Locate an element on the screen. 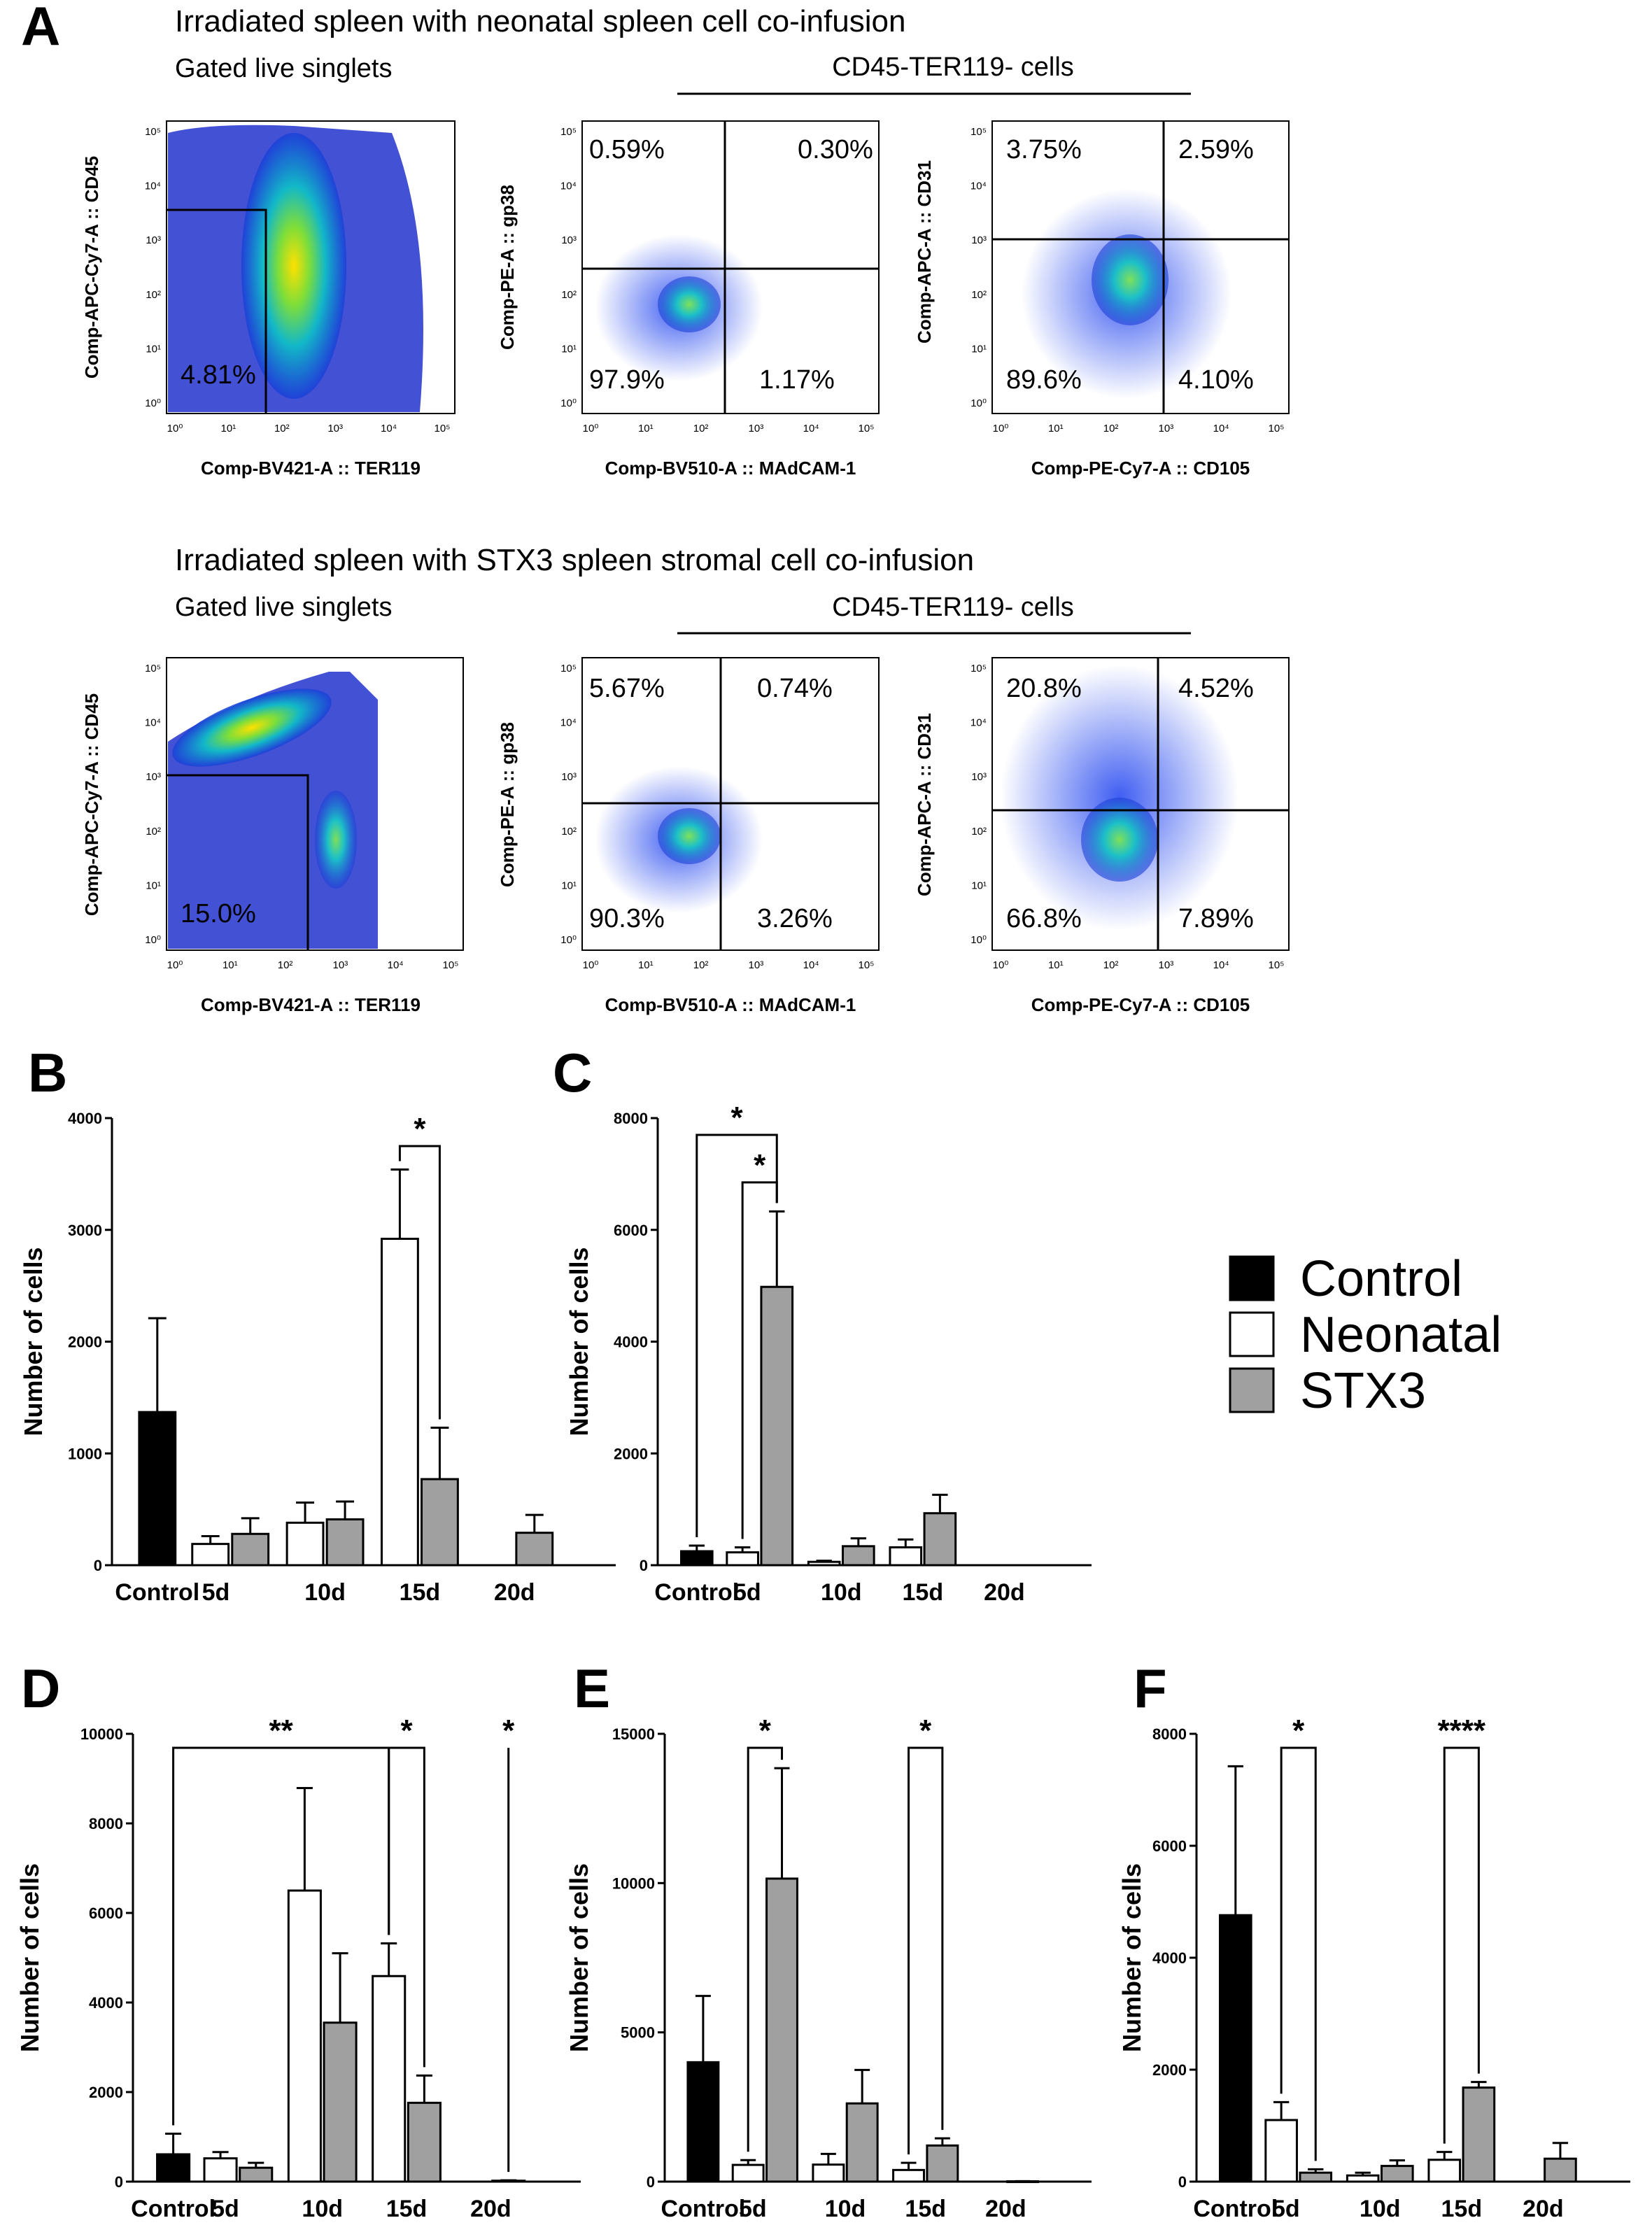 This screenshot has height=2225, width=1652. gate-line is located at coordinates (238, 862).